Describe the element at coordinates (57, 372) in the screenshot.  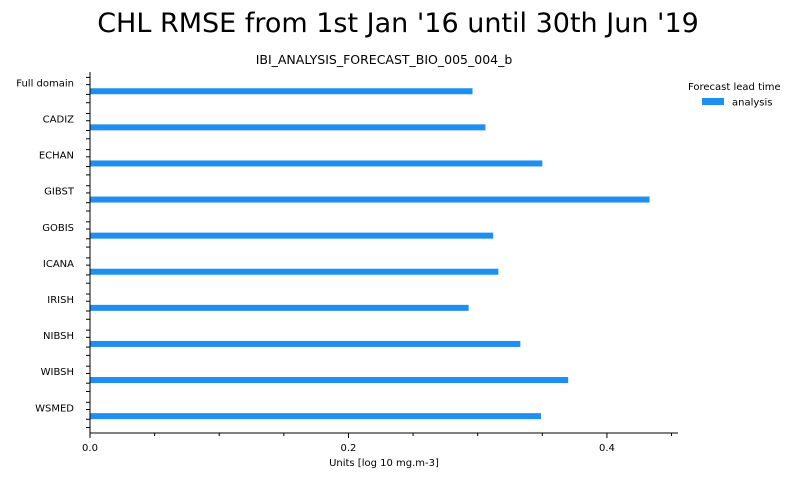
I see `y-tick-label: WIBSH` at that location.